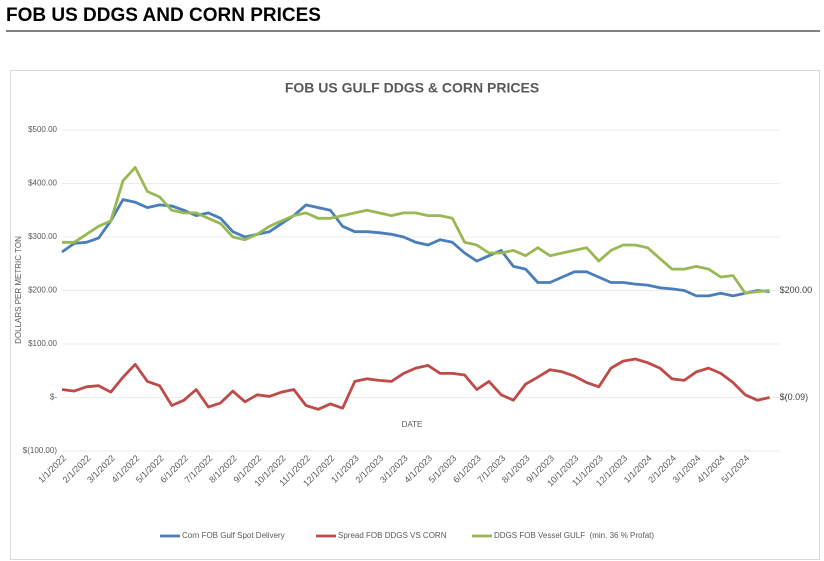 The height and width of the screenshot is (561, 824). What do you see at coordinates (40, 450) in the screenshot?
I see `y-tick-label: $(100.00)` at bounding box center [40, 450].